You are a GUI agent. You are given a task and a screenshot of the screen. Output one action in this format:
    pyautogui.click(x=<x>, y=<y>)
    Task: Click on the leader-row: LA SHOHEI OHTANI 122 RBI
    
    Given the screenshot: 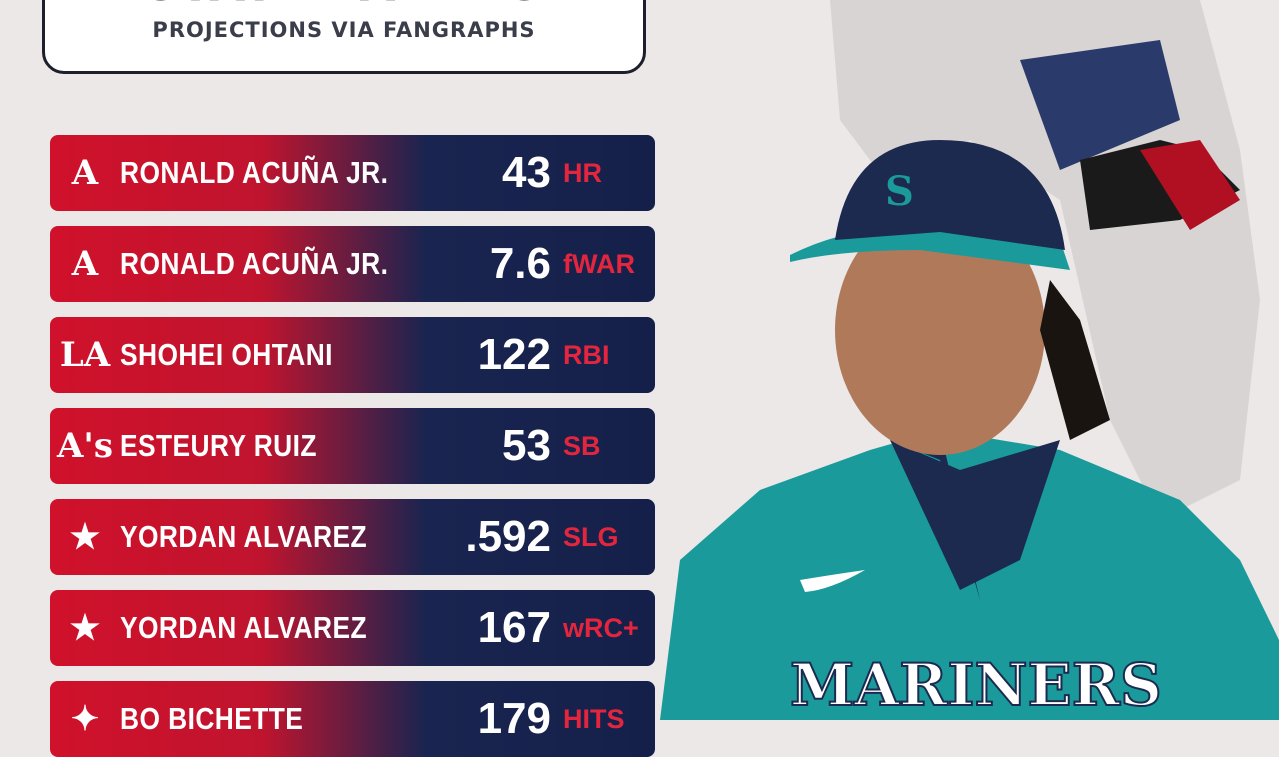 What is the action you would take?
    pyautogui.click(x=352, y=355)
    